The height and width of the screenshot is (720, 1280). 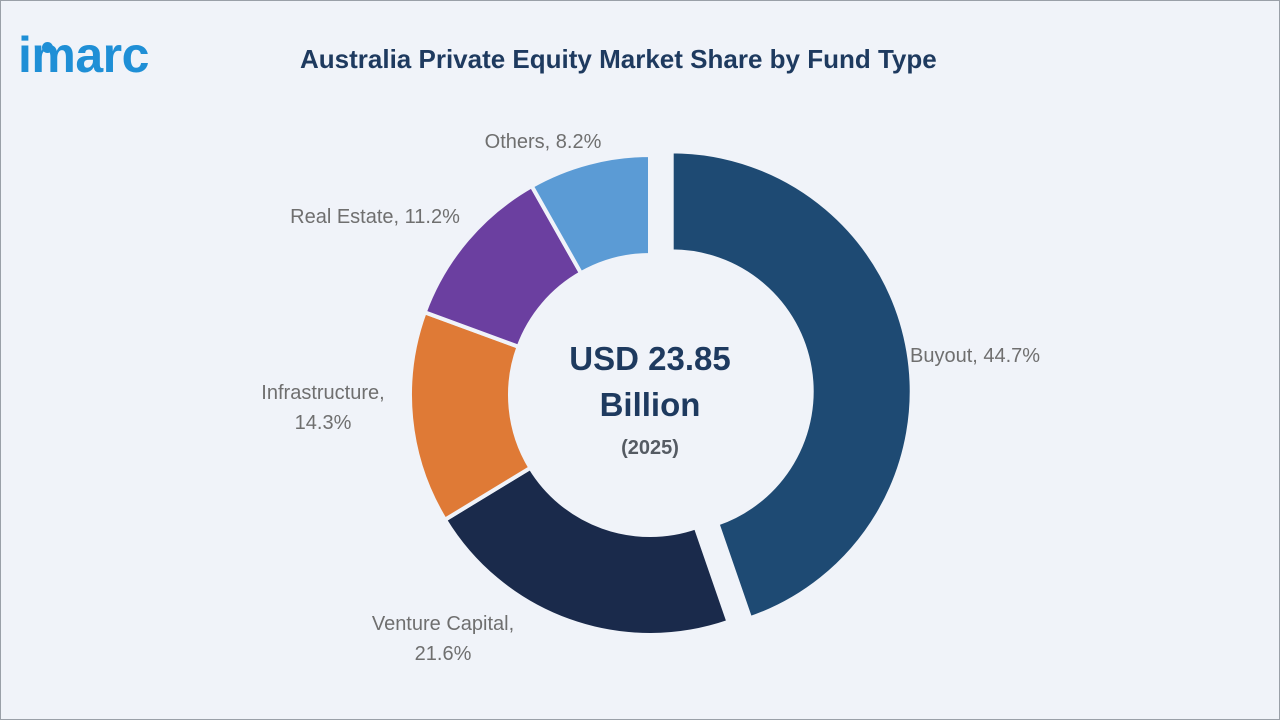 I want to click on data-label-infrastructure: Infrastructure, 14.3%, so click(x=322, y=408).